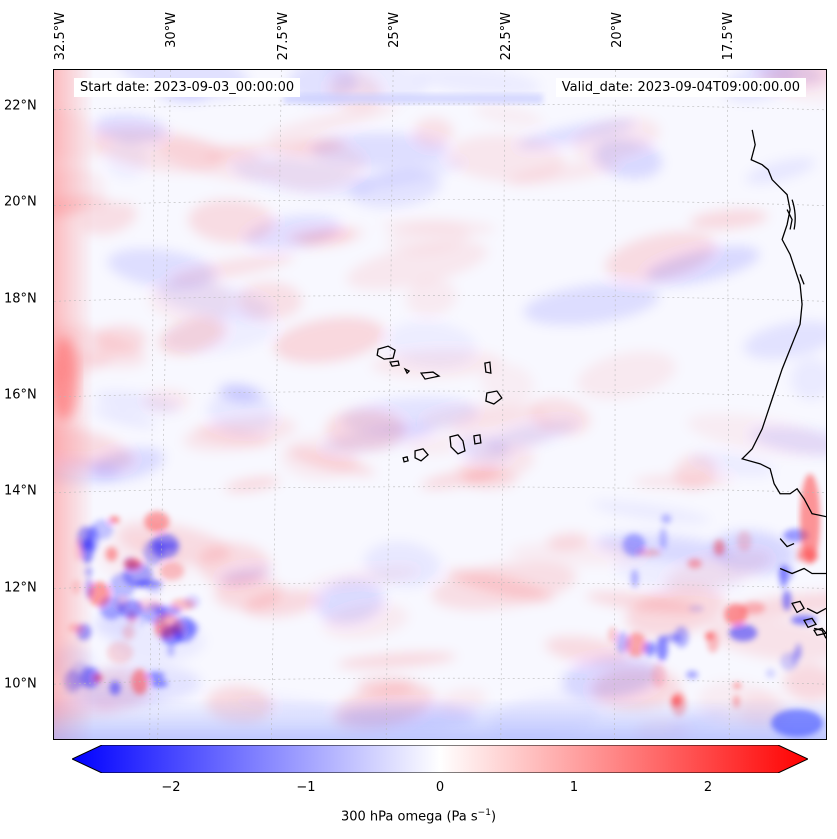 This screenshot has height=839, width=837. I want to click on lon-label-27-5w: 27.5°W, so click(283, 36).